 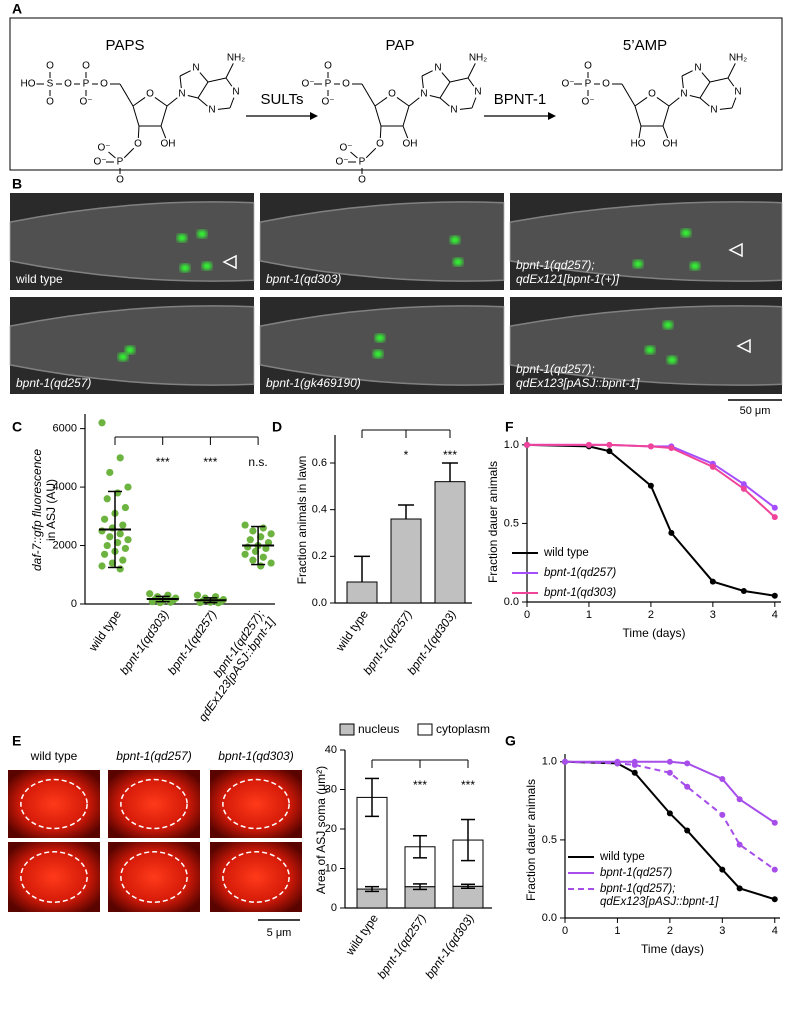 What do you see at coordinates (28, 84) in the screenshot?
I see `atom-label: HO` at bounding box center [28, 84].